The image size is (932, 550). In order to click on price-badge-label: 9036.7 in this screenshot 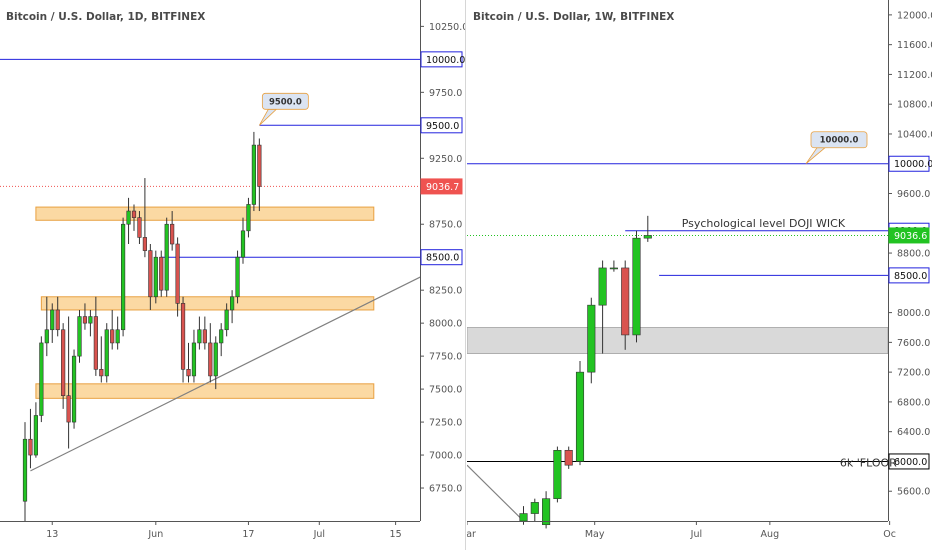, I will do `click(442, 187)`.